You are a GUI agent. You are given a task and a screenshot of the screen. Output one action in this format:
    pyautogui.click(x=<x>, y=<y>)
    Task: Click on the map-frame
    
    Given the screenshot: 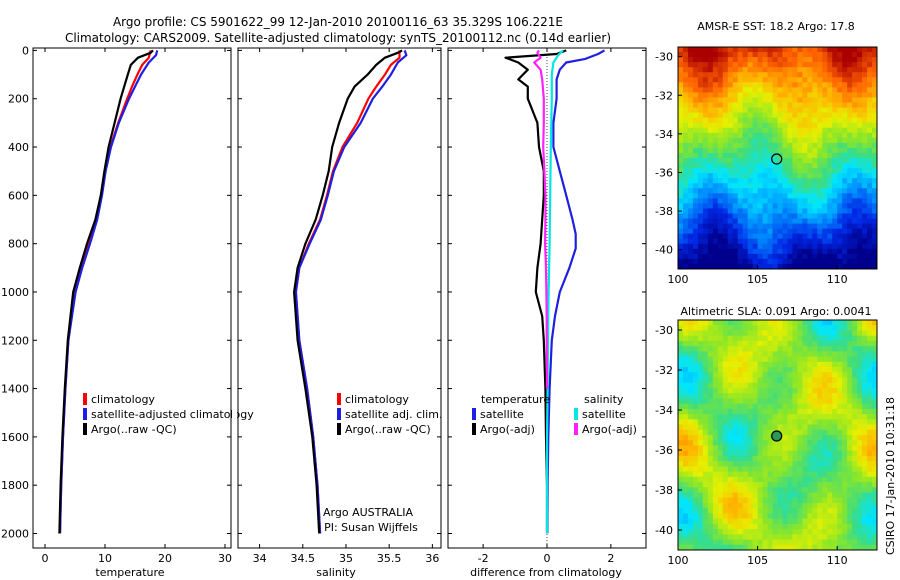 What is the action you would take?
    pyautogui.click(x=777, y=158)
    